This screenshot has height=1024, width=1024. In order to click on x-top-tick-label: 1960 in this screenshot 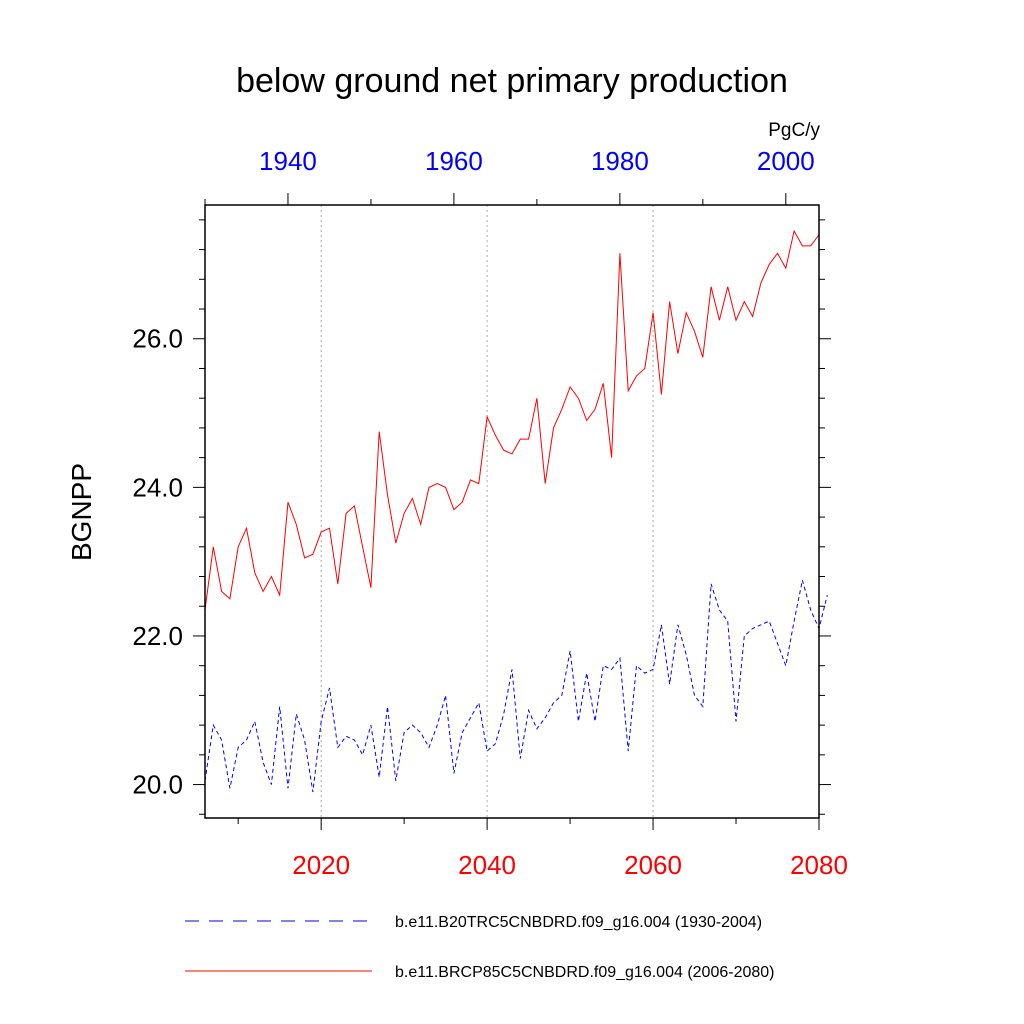, I will do `click(454, 161)`.